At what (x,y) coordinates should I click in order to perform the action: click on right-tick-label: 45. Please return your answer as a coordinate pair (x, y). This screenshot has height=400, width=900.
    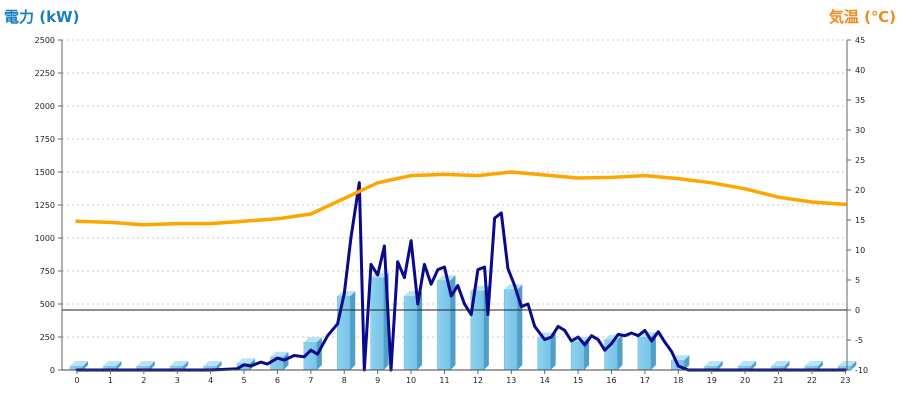
    Looking at the image, I should click on (860, 40).